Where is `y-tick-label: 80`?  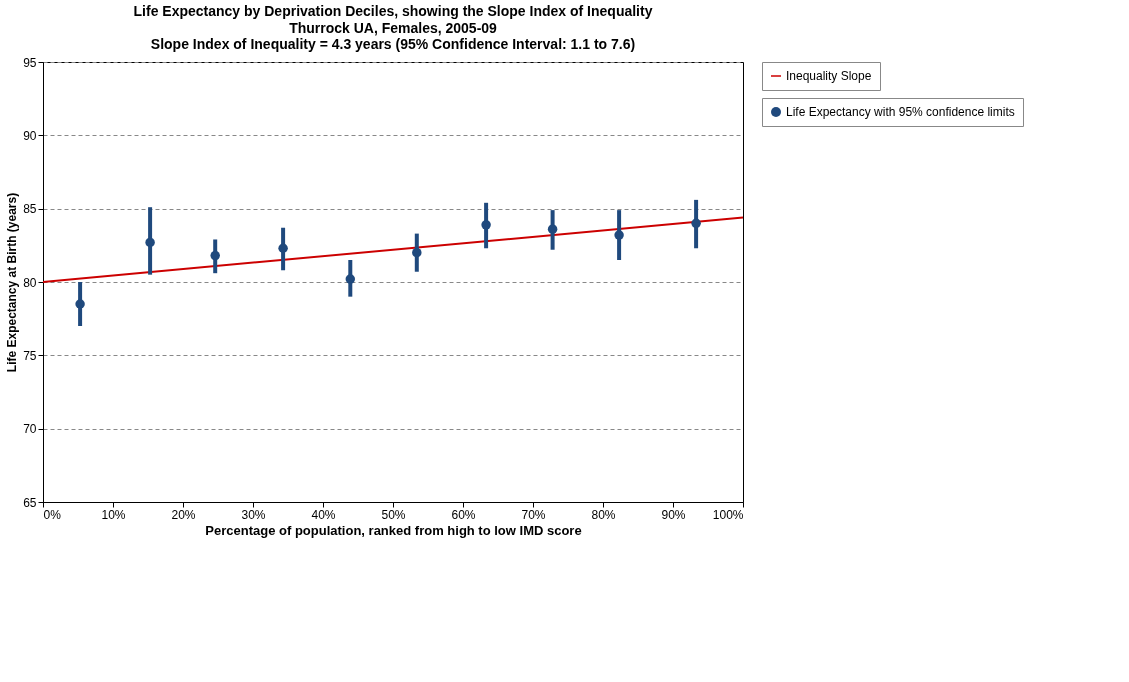 y-tick-label: 80 is located at coordinates (30, 282).